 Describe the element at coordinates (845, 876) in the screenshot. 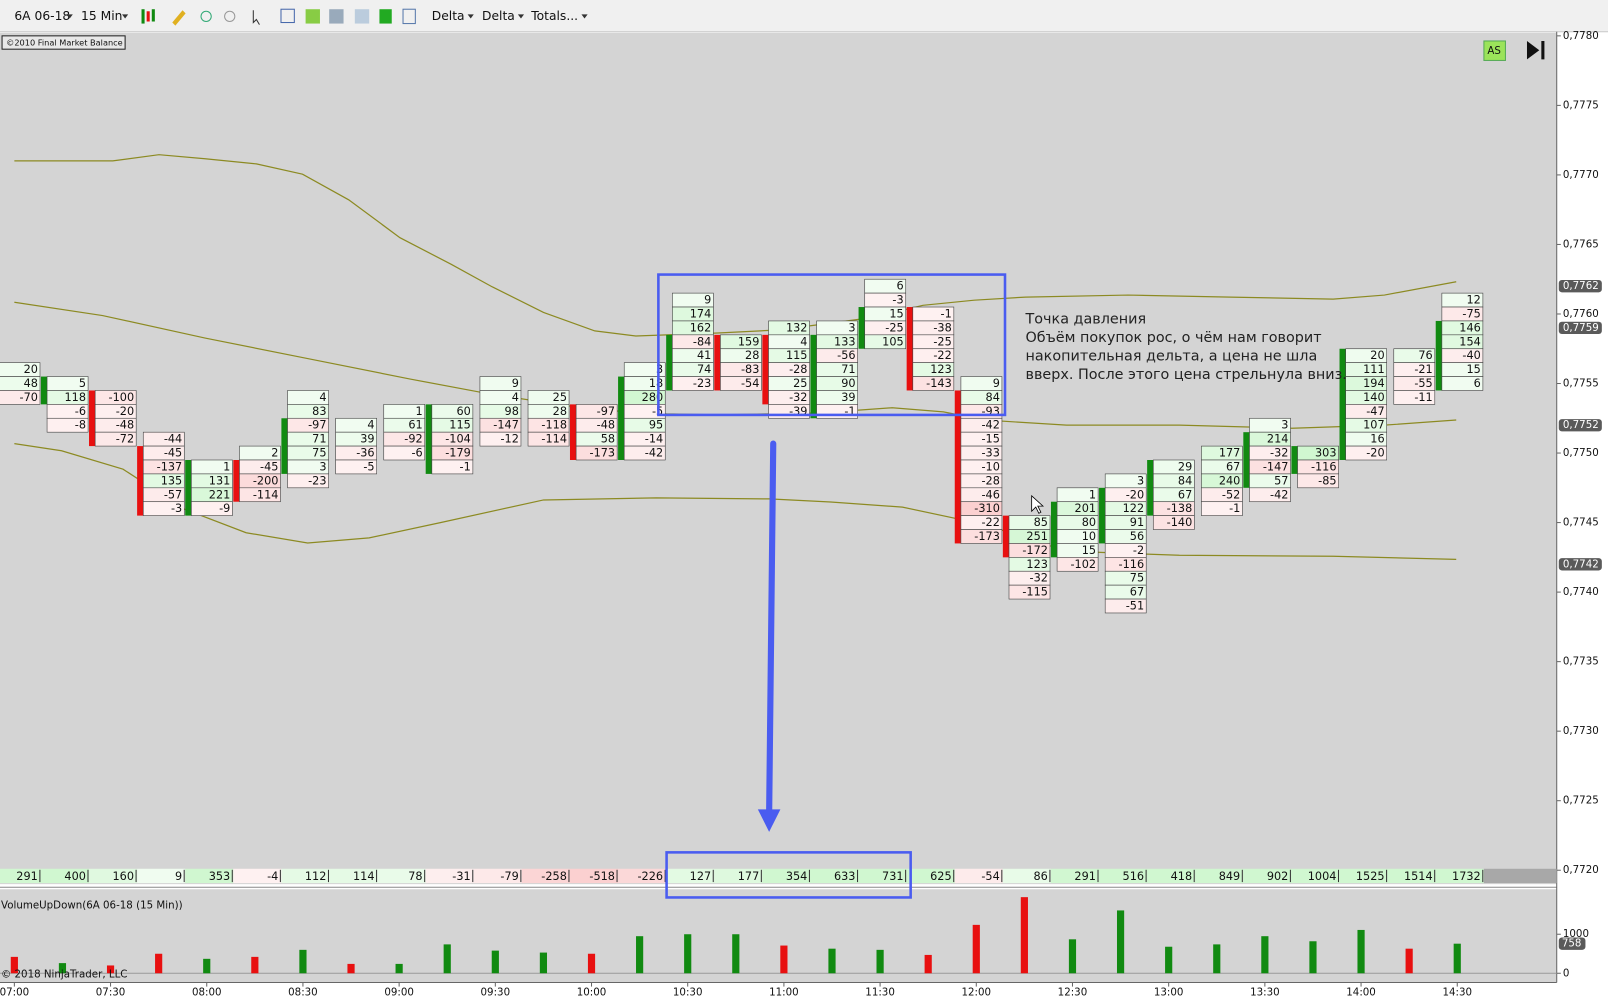

I see `total-value: 633` at that location.